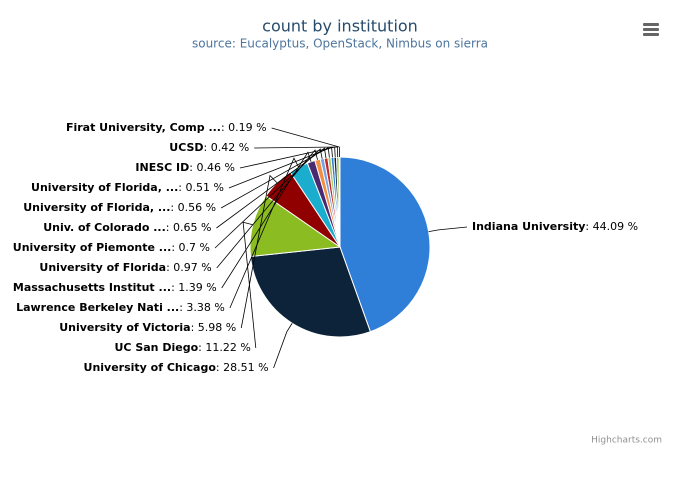 This screenshot has width=680, height=500. Describe the element at coordinates (212, 167) in the screenshot. I see `data-label-value: : 0.46 %` at that location.